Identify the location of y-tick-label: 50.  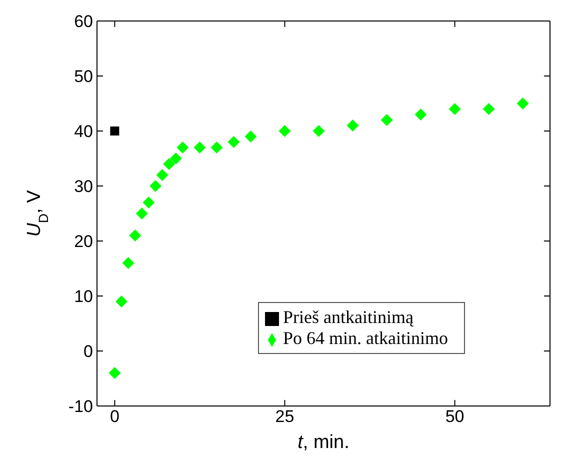
(83, 76).